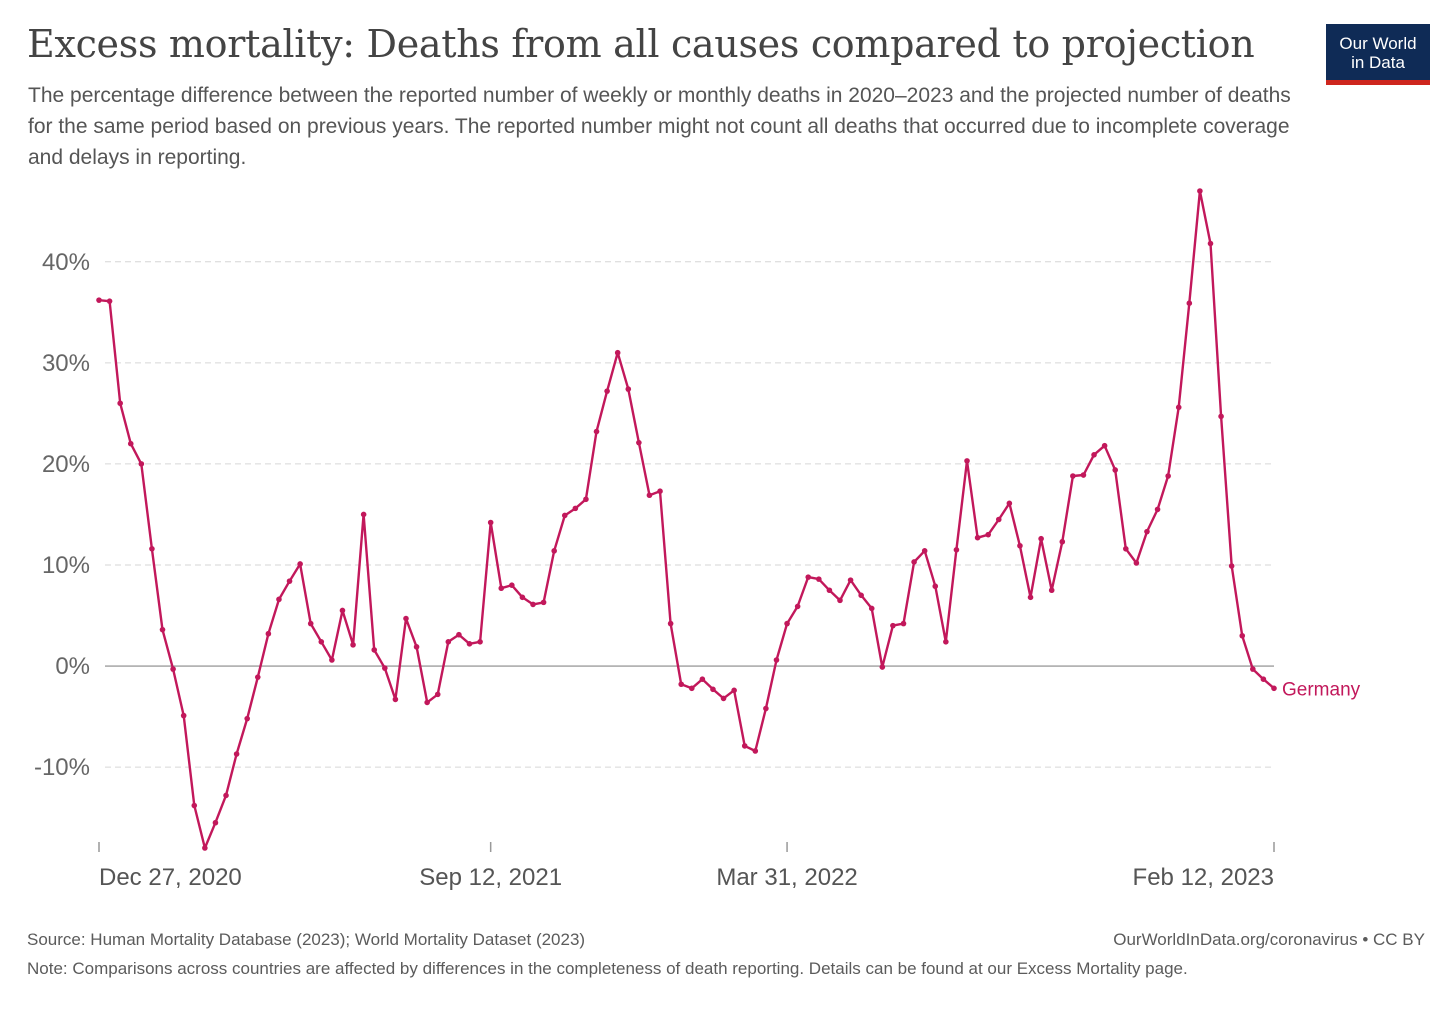 This screenshot has width=1456, height=1028. I want to click on source-url: OurWorldInData.org/coronavirus • CC BY, so click(1269, 939).